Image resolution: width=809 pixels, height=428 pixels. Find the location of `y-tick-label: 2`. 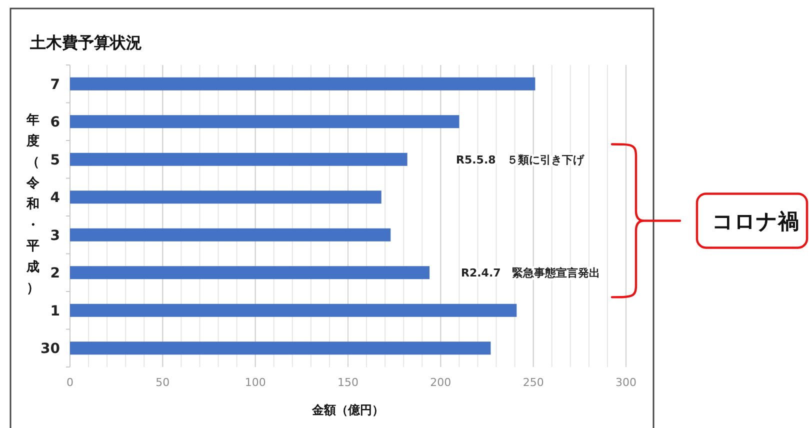

y-tick-label: 2 is located at coordinates (55, 274).